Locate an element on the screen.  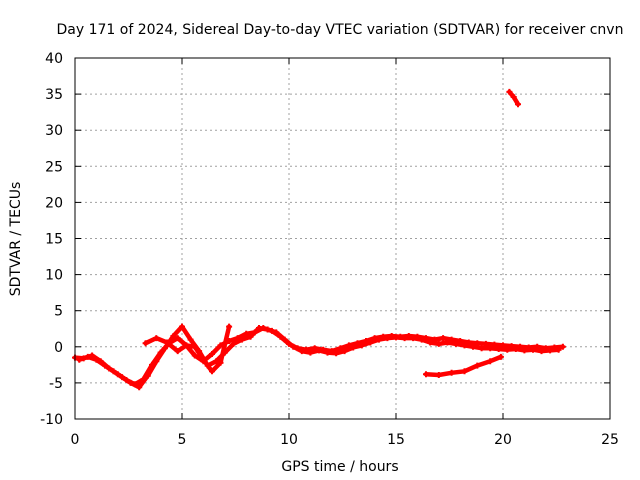
x-tick-label: 0 is located at coordinates (75, 440).